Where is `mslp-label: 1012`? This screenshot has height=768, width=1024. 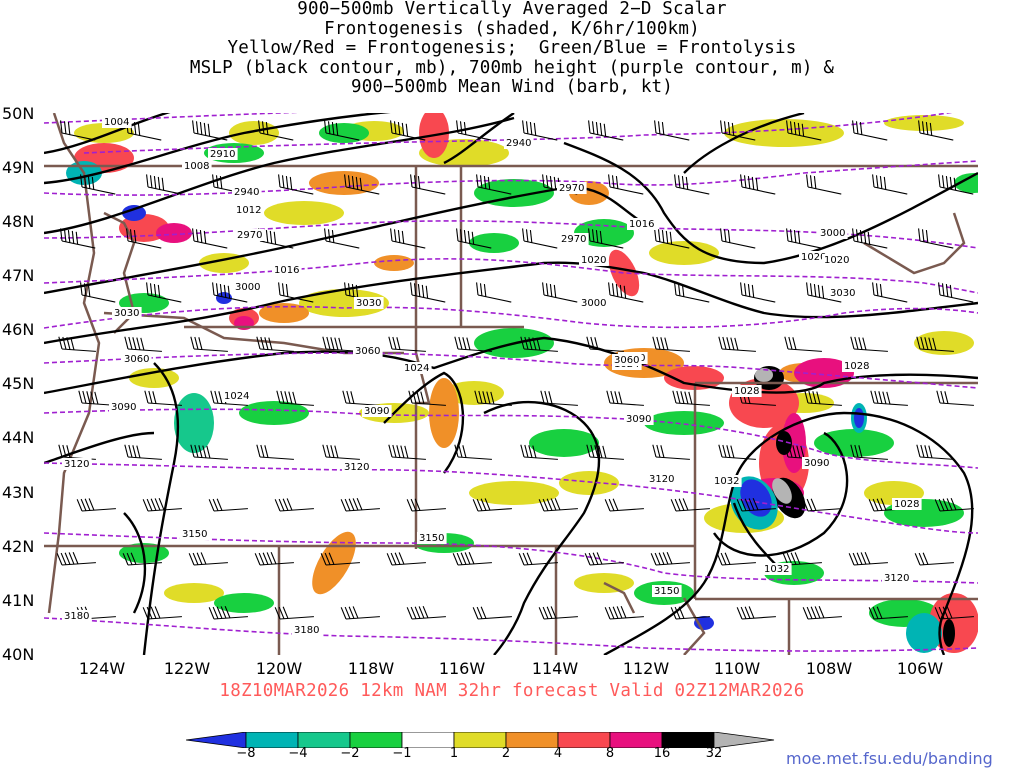
mslp-label: 1012 is located at coordinates (248, 210).